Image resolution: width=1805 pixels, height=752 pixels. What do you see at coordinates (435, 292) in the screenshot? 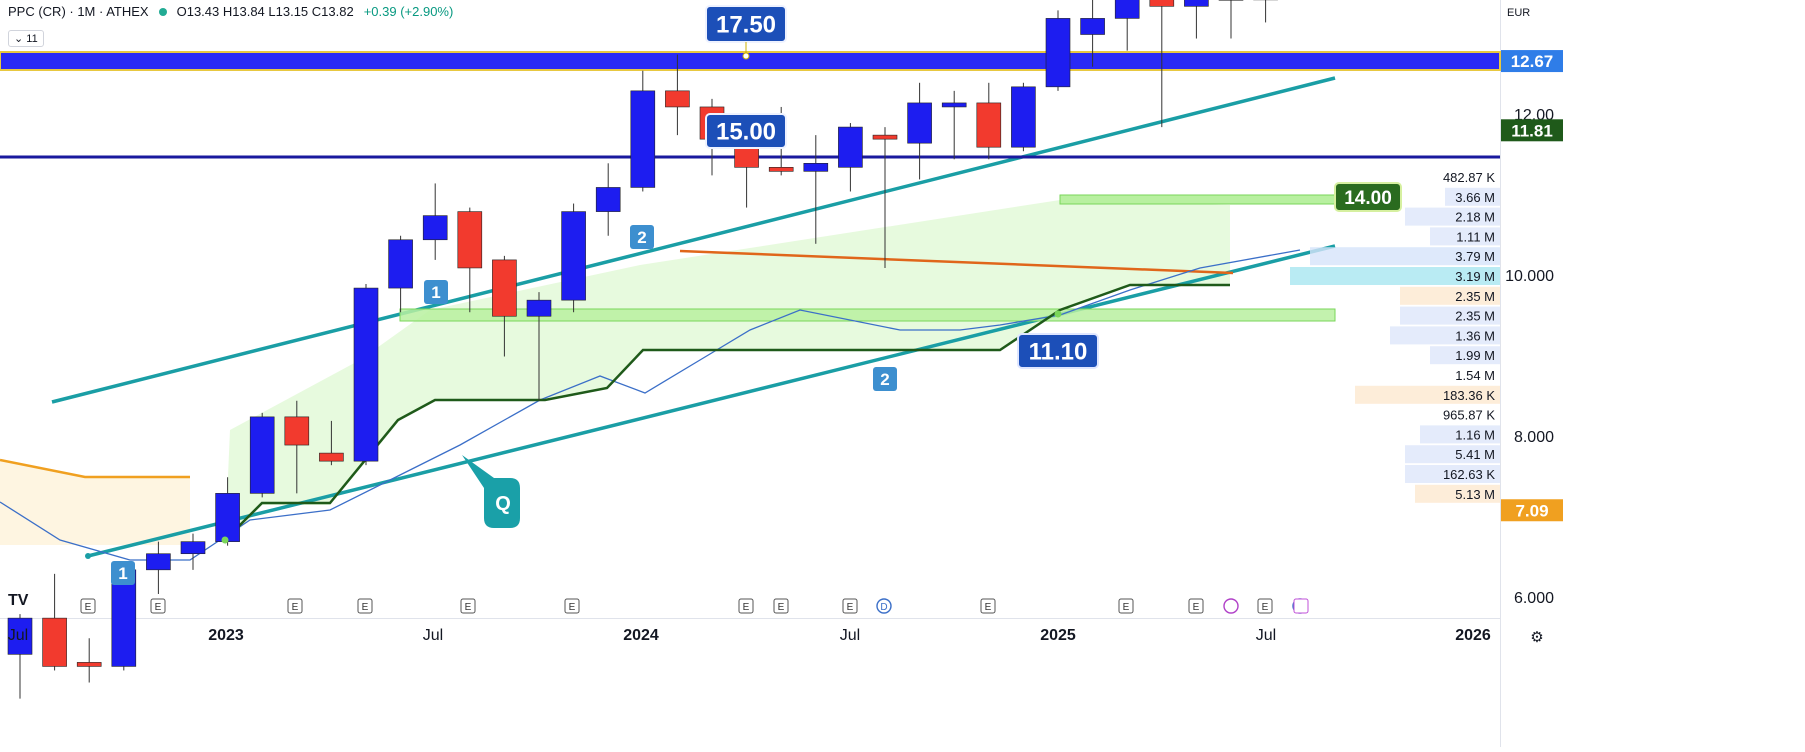
I see `wave-1-top-text: 1` at bounding box center [435, 292].